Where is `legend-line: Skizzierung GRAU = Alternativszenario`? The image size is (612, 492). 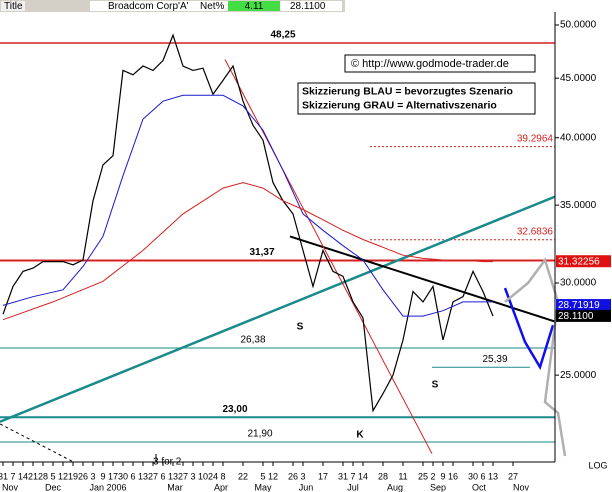 legend-line: Skizzierung GRAU = Alternativszenario is located at coordinates (399, 105).